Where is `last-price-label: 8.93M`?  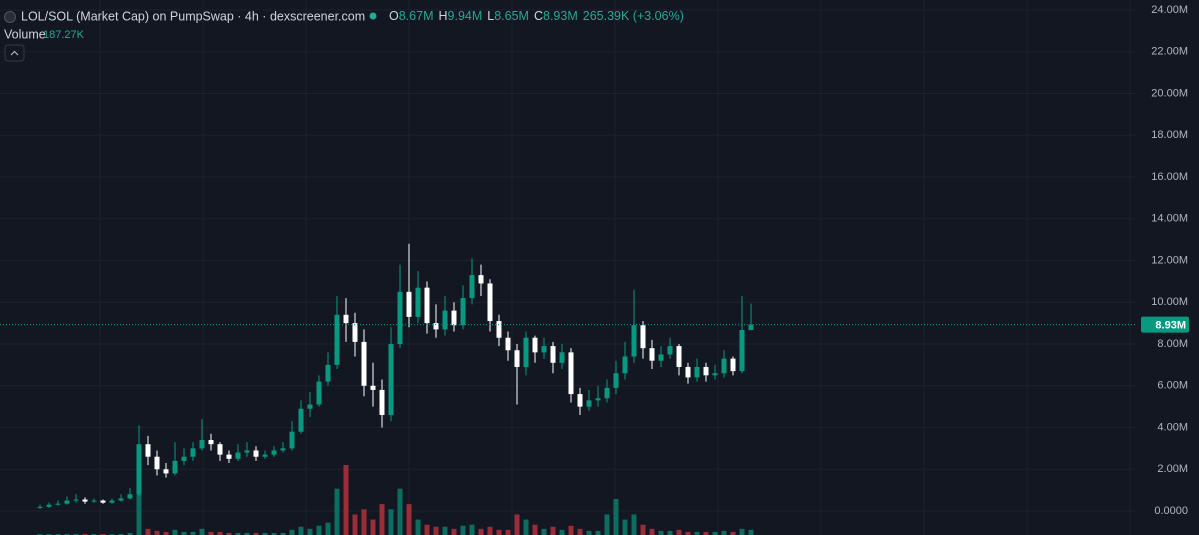
last-price-label: 8.93M is located at coordinates (1170, 325).